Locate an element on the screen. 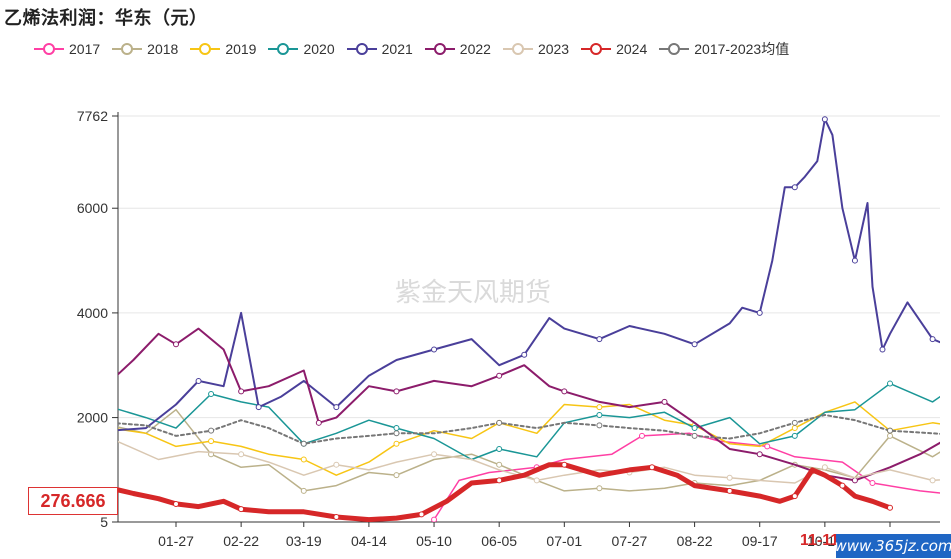 This screenshot has height=559, width=951. legend-item-2022: 2022 is located at coordinates (457, 49).